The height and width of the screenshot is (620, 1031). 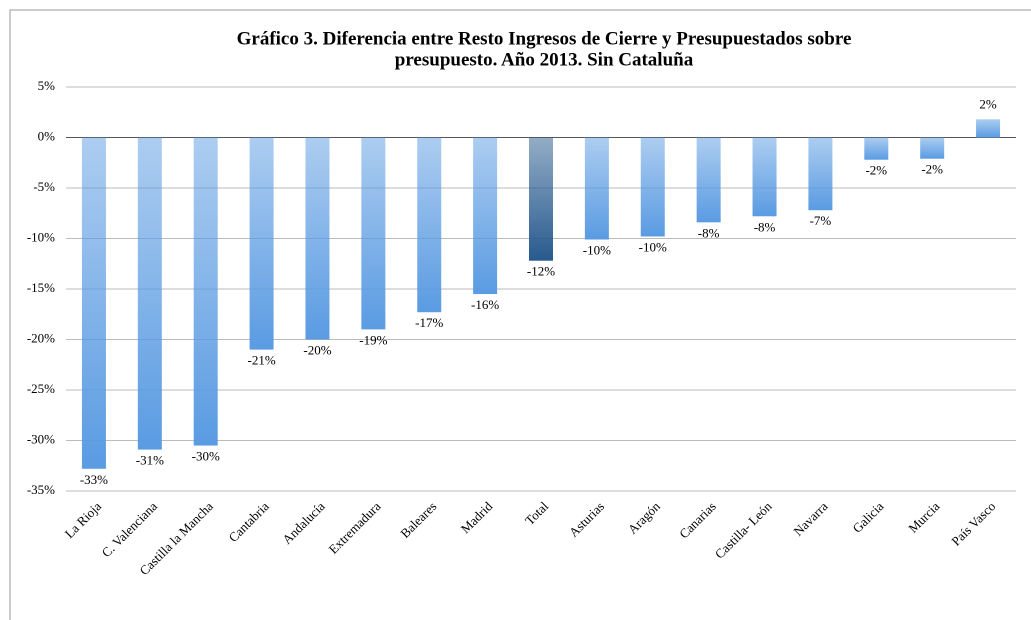 I want to click on data-label: -33%, so click(x=94, y=479).